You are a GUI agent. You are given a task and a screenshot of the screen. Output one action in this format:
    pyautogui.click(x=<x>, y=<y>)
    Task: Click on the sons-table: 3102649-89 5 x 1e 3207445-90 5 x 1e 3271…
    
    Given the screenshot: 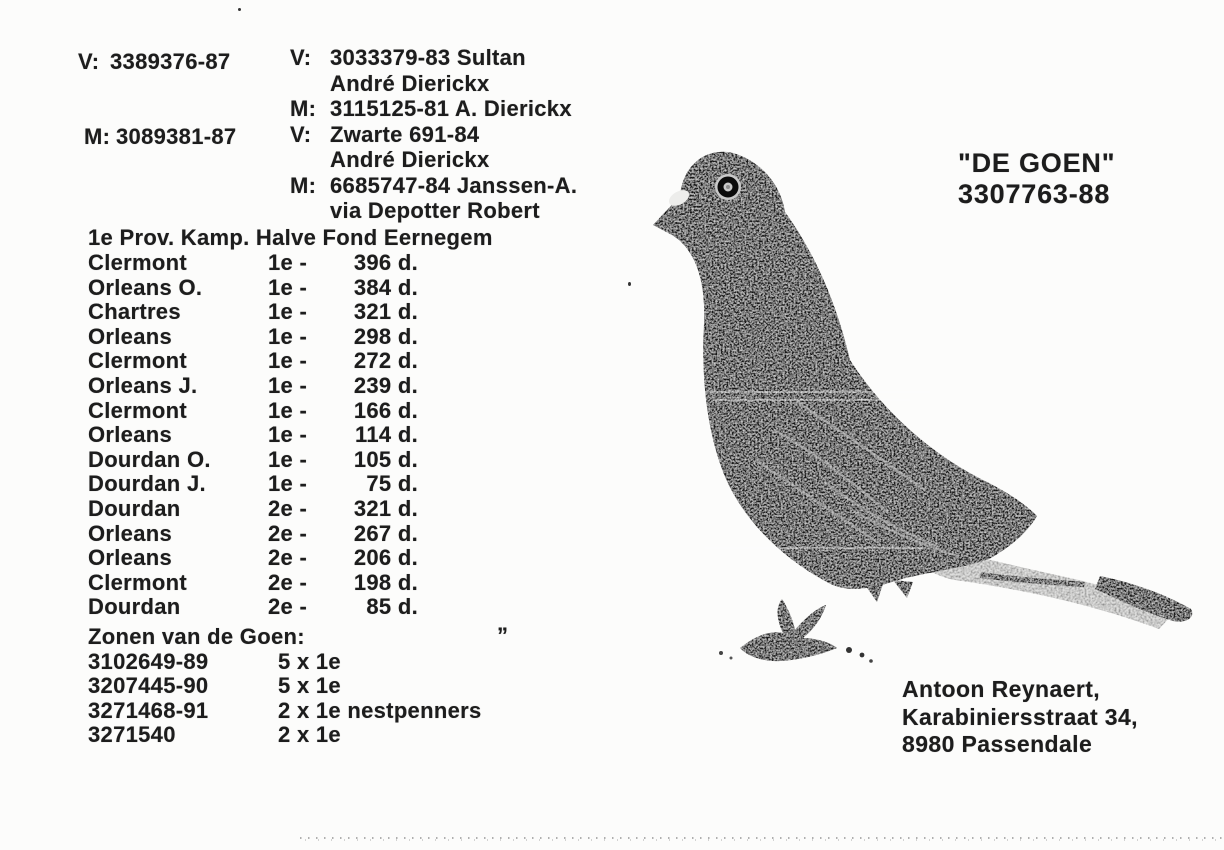 What is the action you would take?
    pyautogui.click(x=303, y=698)
    